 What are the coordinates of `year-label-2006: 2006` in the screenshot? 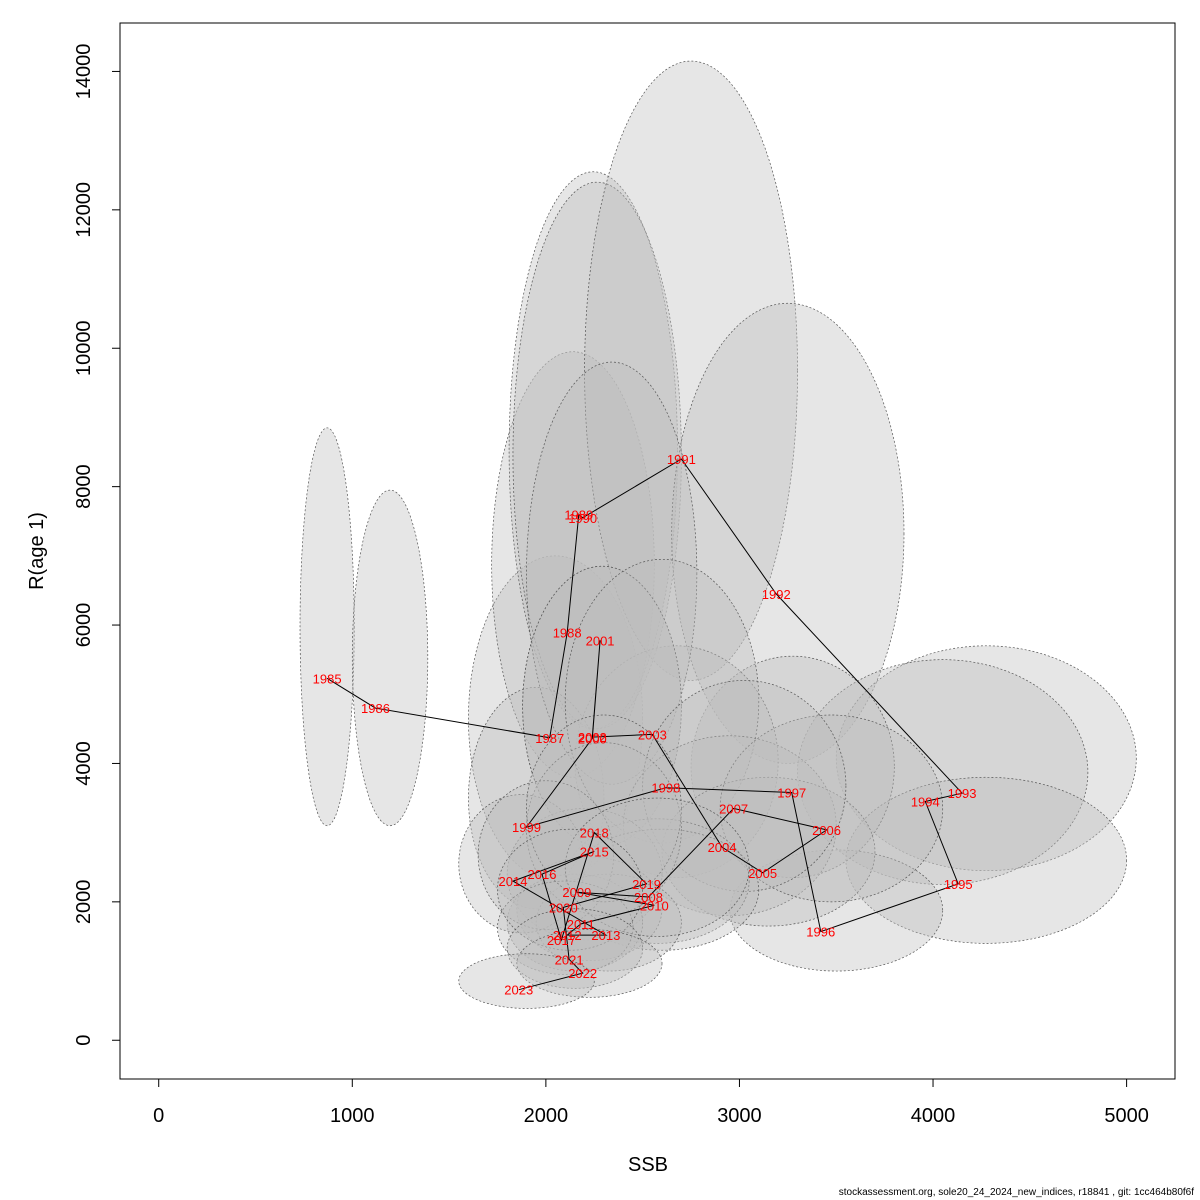 It's located at (826, 830).